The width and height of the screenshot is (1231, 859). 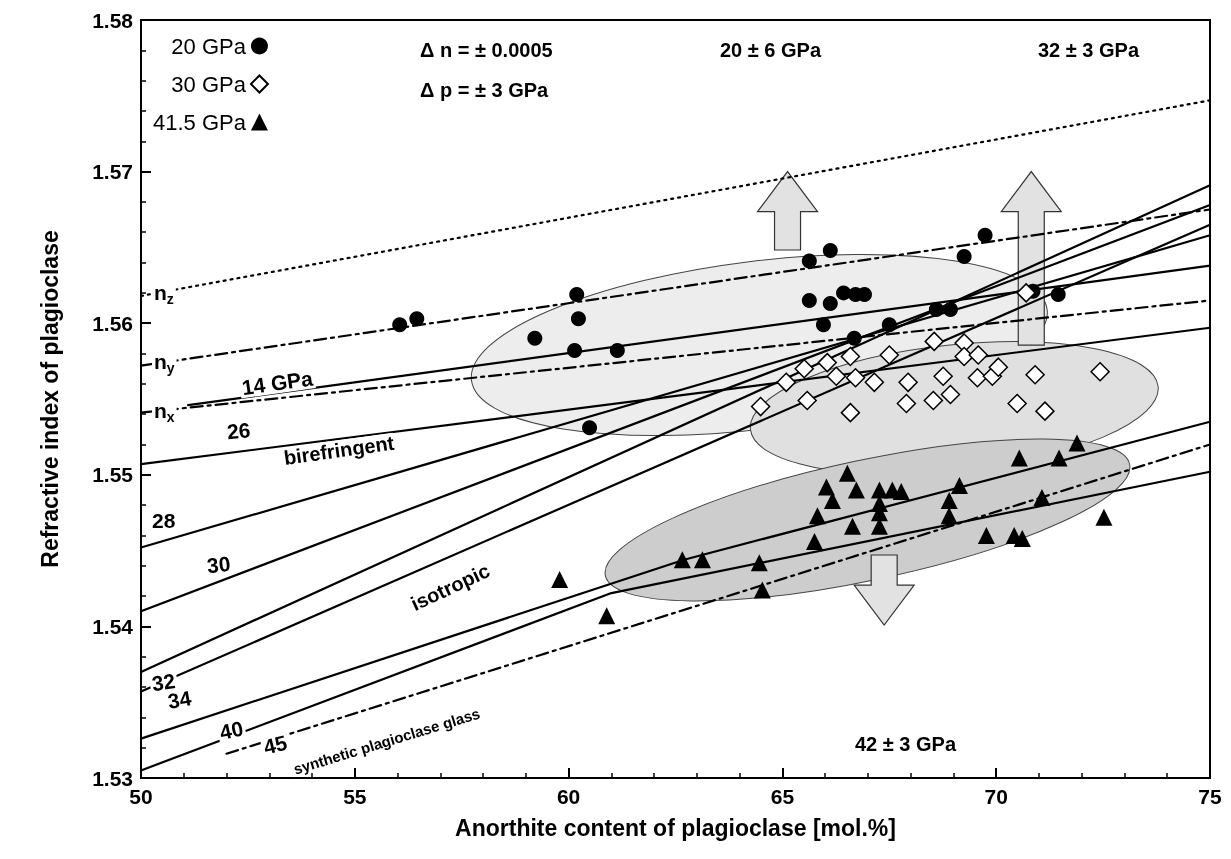 I want to click on x-tick-label: 75, so click(x=1210, y=796).